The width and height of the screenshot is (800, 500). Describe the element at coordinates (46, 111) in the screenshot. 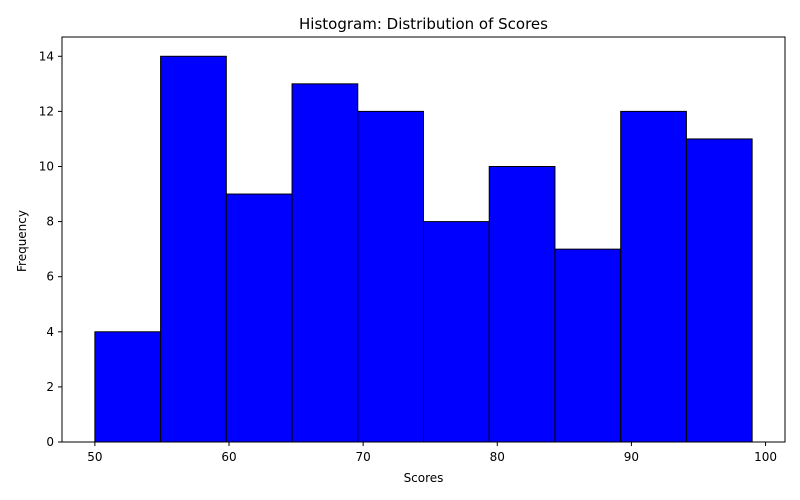

I see `y-tick-label: 12` at that location.